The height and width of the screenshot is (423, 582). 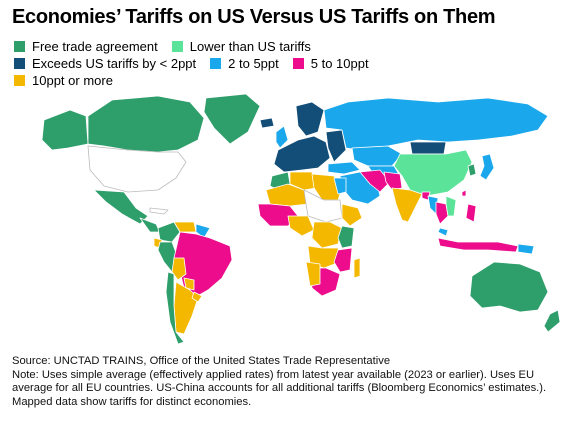 What do you see at coordinates (346, 237) in the screenshot?
I see `region-east-africa` at bounding box center [346, 237].